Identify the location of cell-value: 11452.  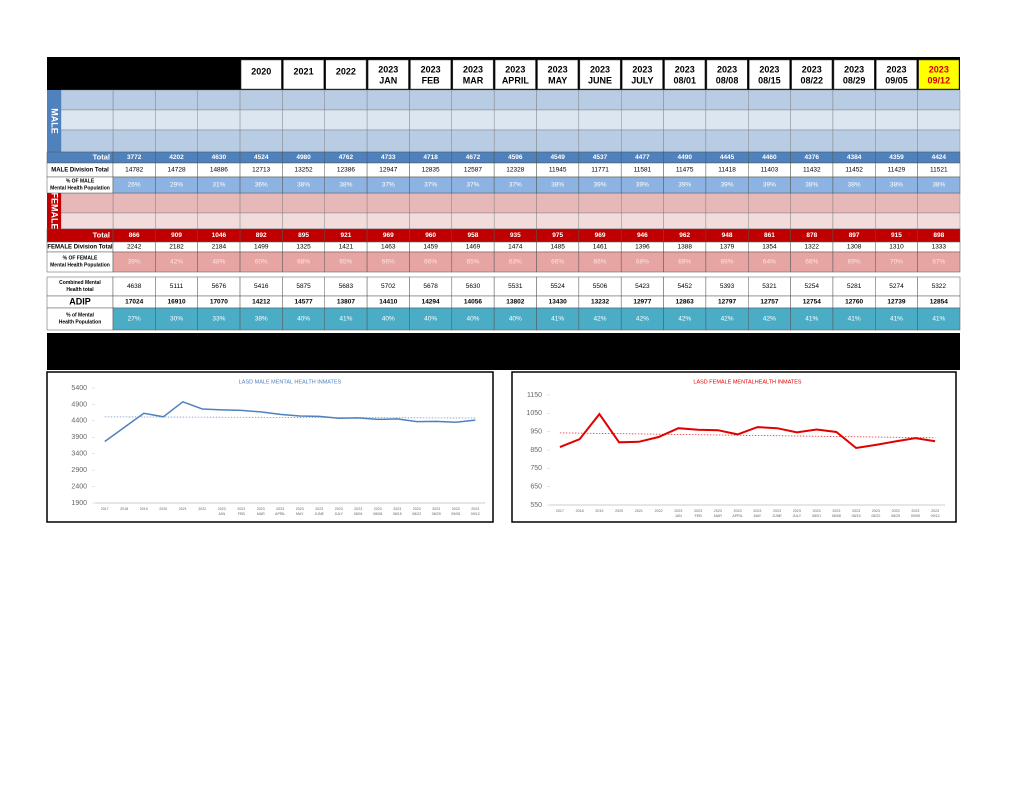
(854, 170).